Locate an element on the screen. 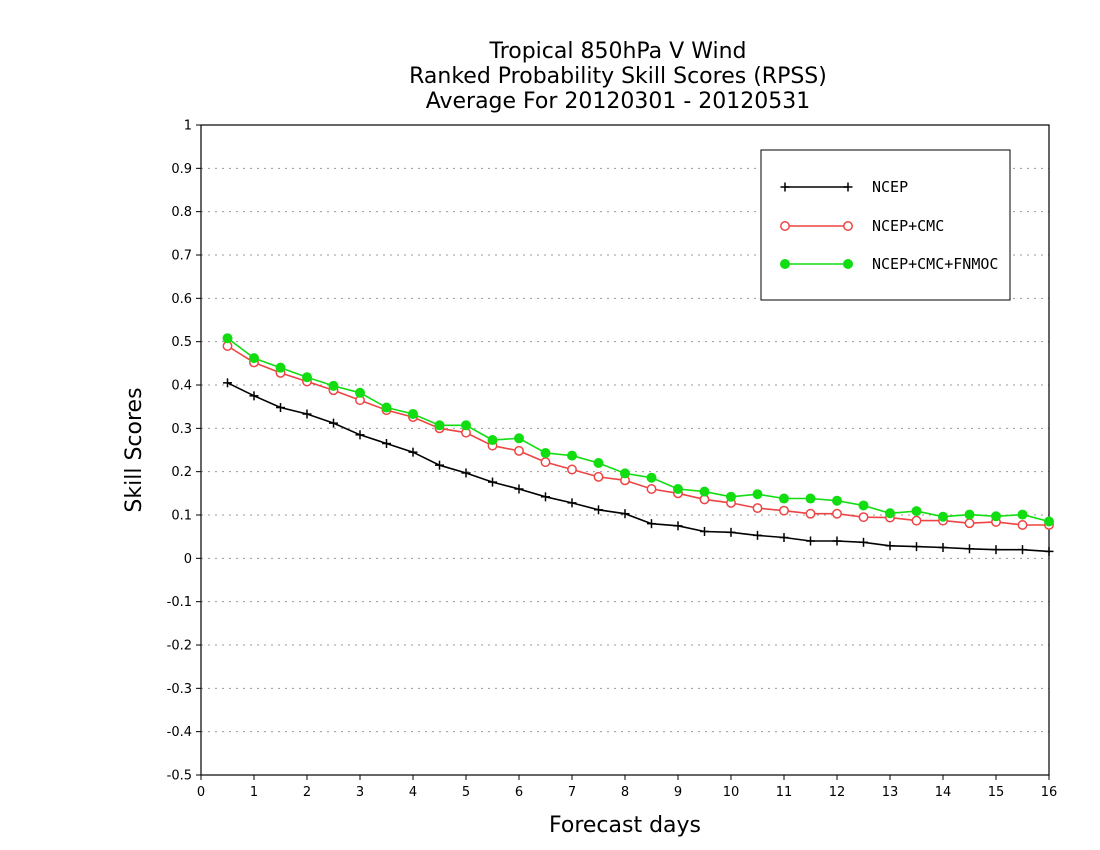 The image size is (1100, 850). x-tick-label: 15 is located at coordinates (996, 792).